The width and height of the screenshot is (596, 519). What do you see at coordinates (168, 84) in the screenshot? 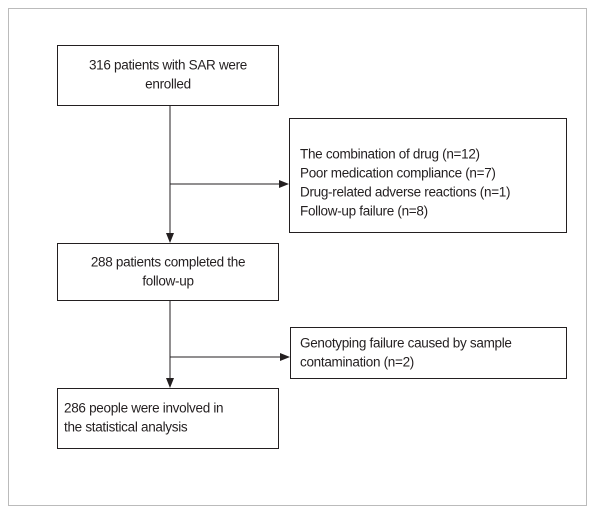
I see `node-text: enrolled` at bounding box center [168, 84].